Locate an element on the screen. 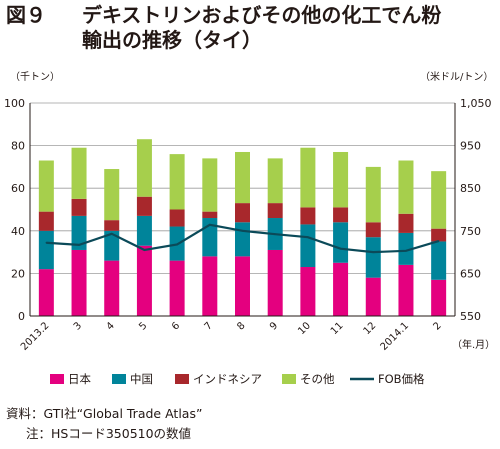 This screenshot has height=449, width=500. x-tick-label: 2013.2 is located at coordinates (35, 336).